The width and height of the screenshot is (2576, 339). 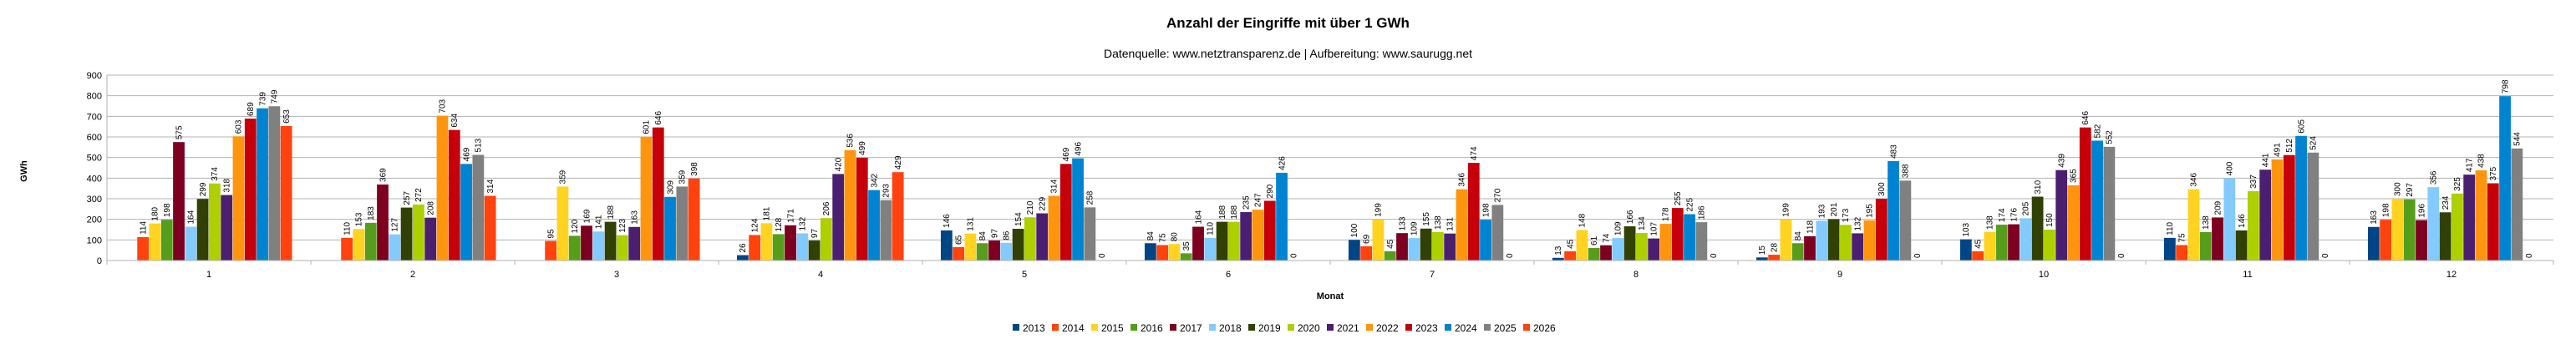 What do you see at coordinates (1151, 236) in the screenshot?
I see `bar-value-label: 84` at bounding box center [1151, 236].